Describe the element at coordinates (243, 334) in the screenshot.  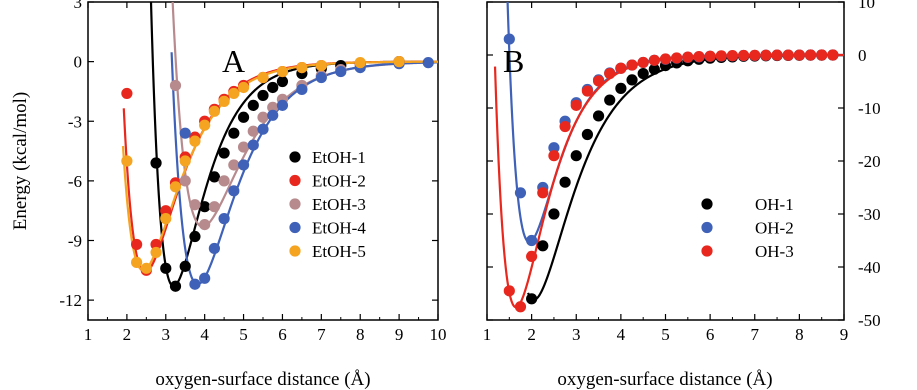
I see `x-tick-label: 5` at that location.